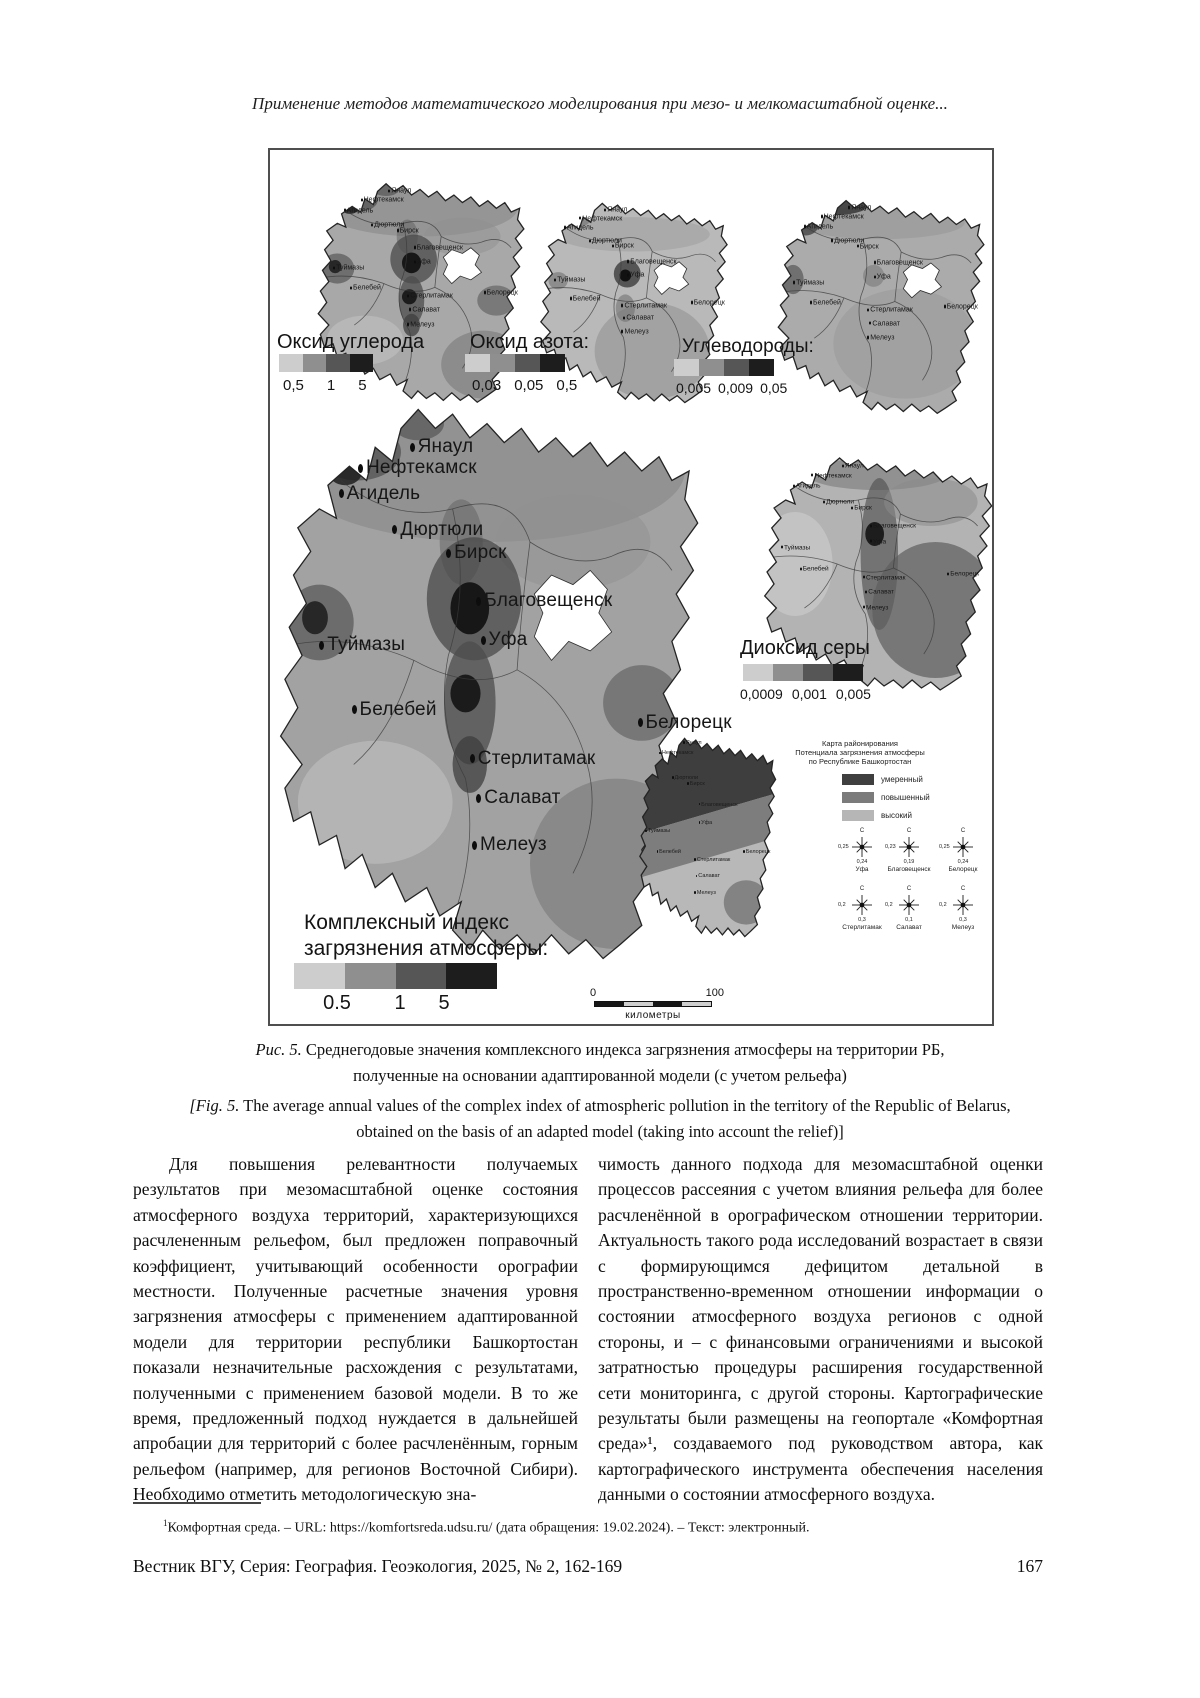  What do you see at coordinates (862, 927) in the screenshot?
I see `rose-city-label: Стерлитамак` at bounding box center [862, 927].